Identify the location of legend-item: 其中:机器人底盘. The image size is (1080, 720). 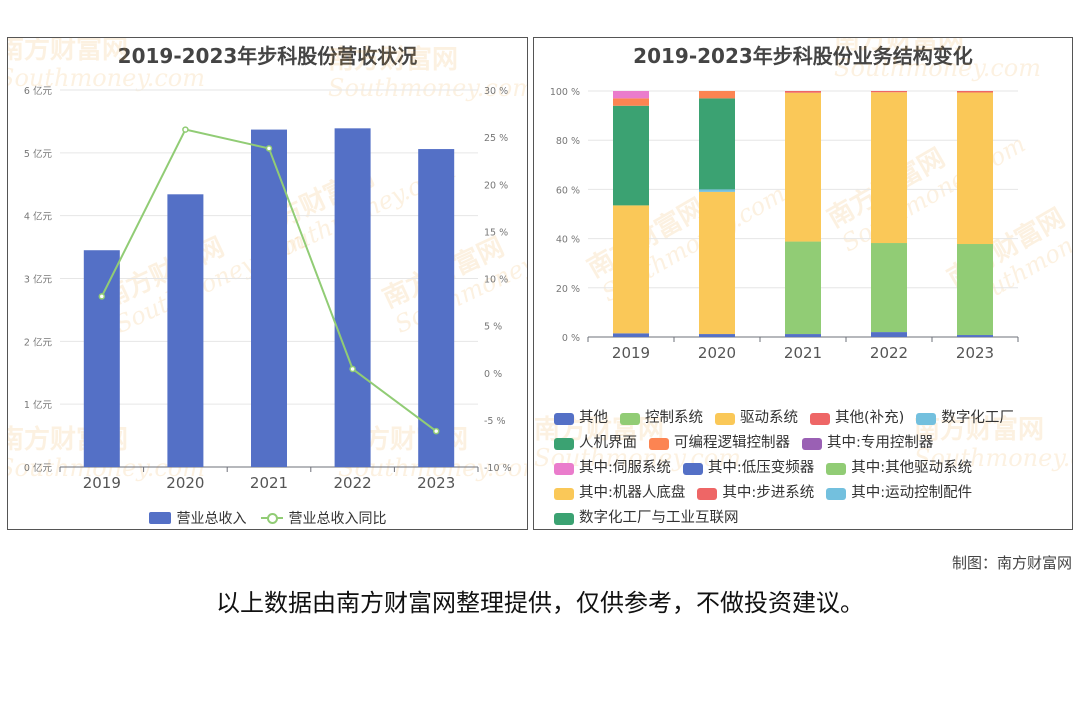
(619, 493).